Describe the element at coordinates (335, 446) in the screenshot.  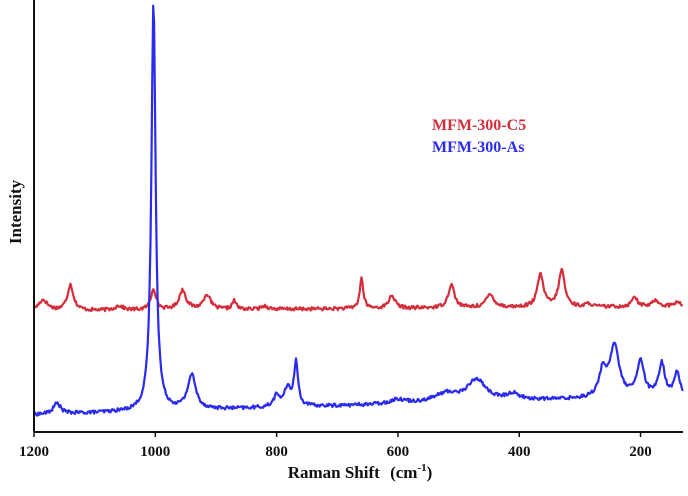
I see `x-tick-layer: 1200 1000 800 600 400 200` at that location.